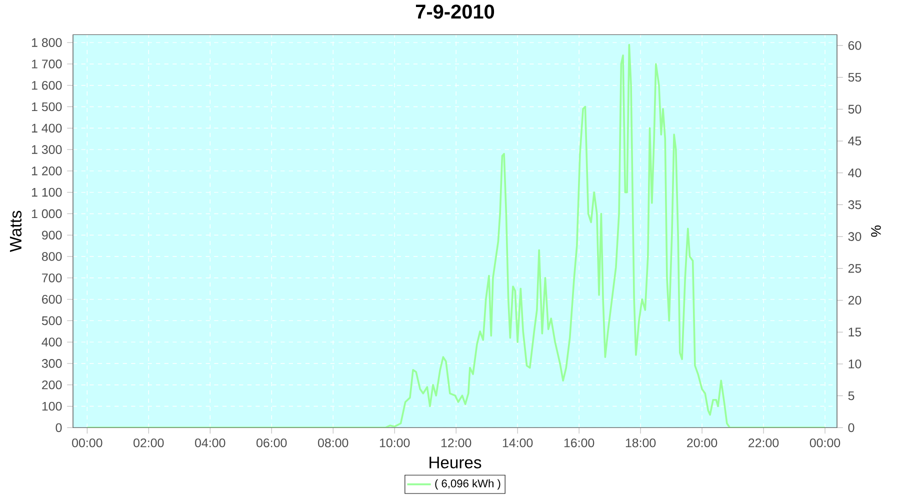  Describe the element at coordinates (47, 149) in the screenshot. I see `y-tick-label: 1 300` at that location.